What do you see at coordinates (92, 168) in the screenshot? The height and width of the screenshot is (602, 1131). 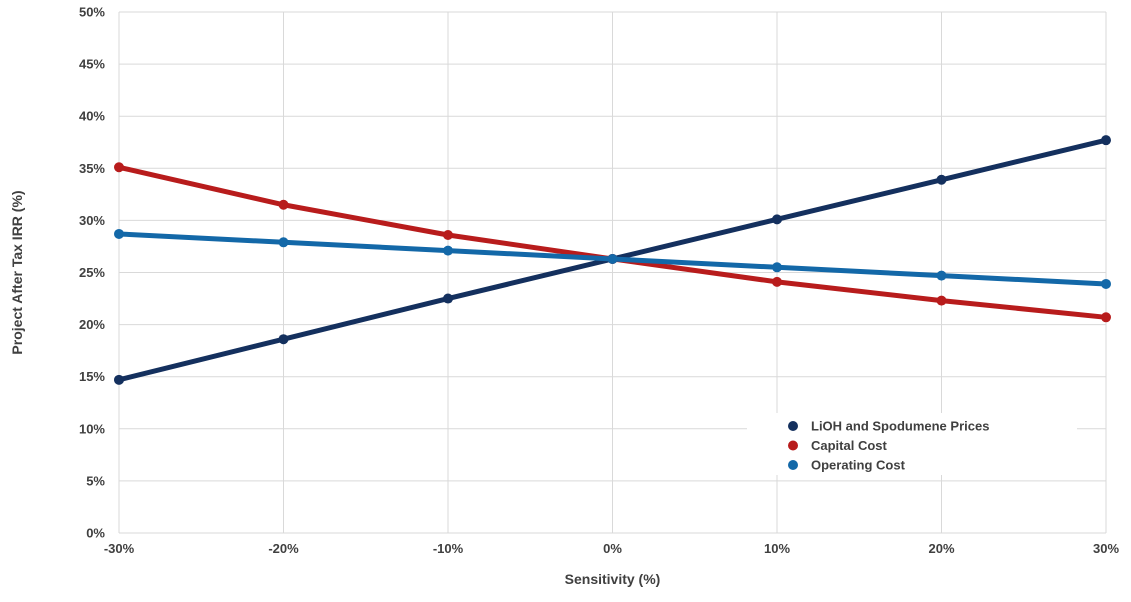 I see `y-tick-label: 35%` at bounding box center [92, 168].